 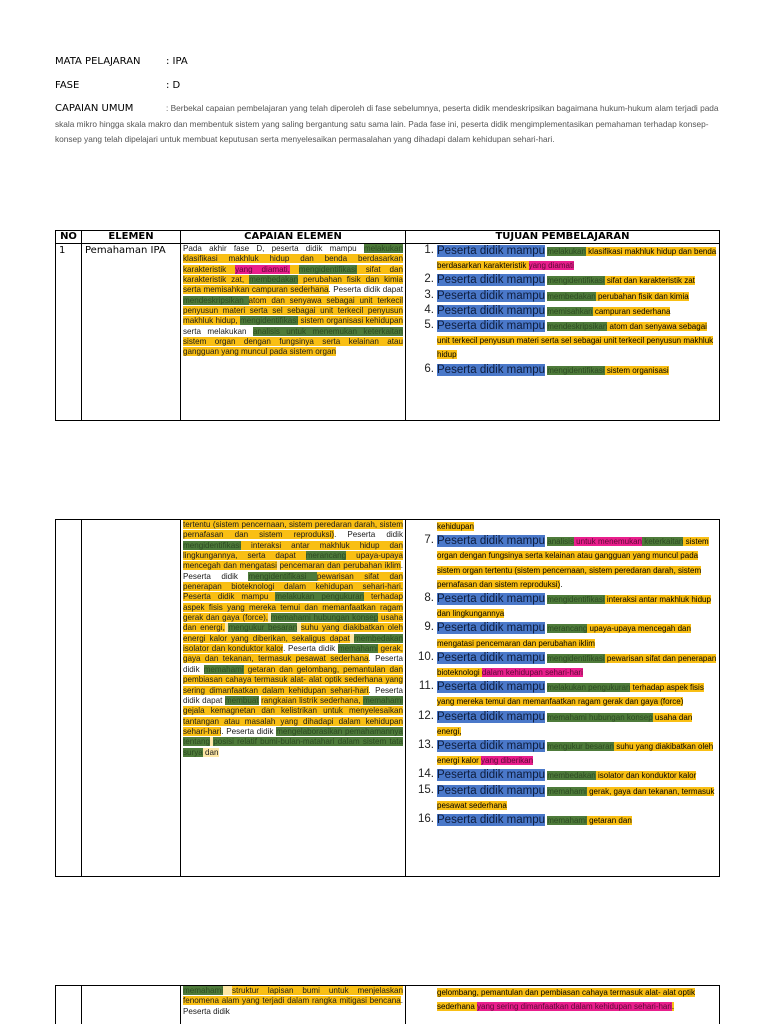 What do you see at coordinates (429, 279) in the screenshot?
I see `item-number: 2.` at bounding box center [429, 279].